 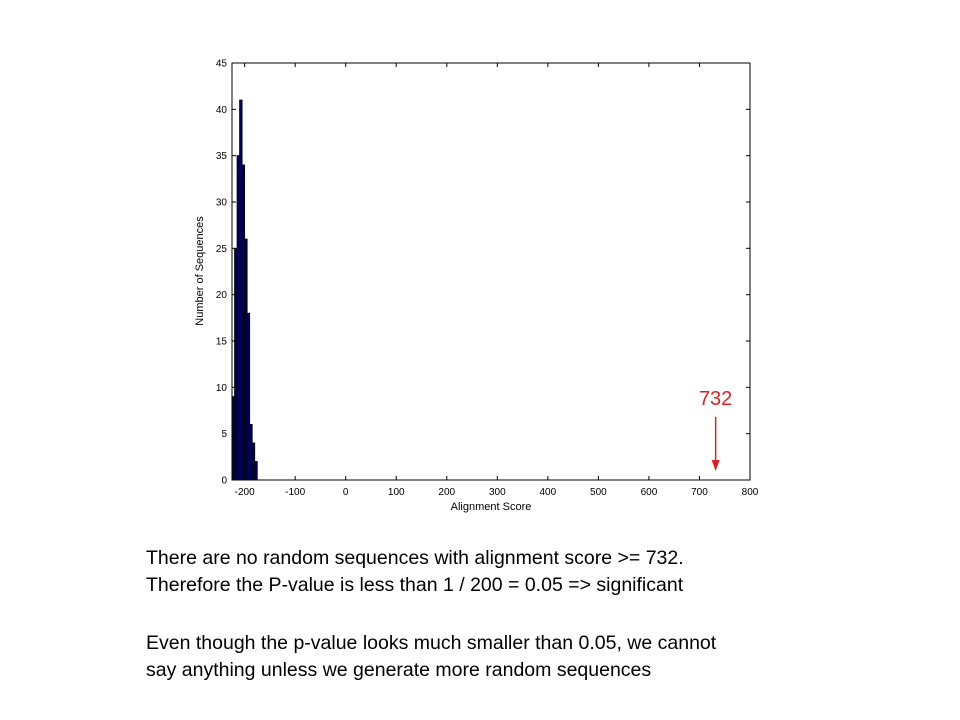 What do you see at coordinates (715, 465) in the screenshot?
I see `score-arrow-head-icon` at bounding box center [715, 465].